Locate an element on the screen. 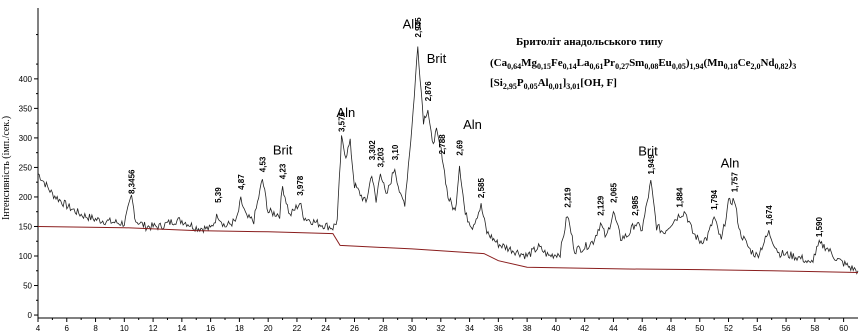  peak-dspacing-label: 1,674 is located at coordinates (769, 215).